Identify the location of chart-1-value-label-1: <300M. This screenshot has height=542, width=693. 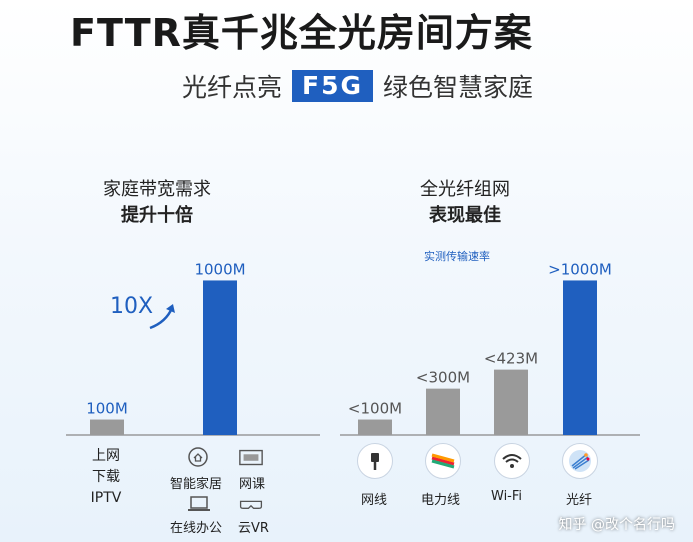
(443, 378).